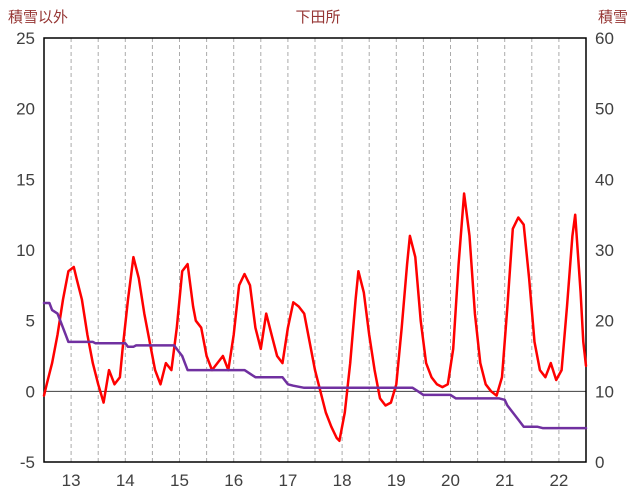  What do you see at coordinates (179, 480) in the screenshot?
I see `x-axis-tick-label: 15` at bounding box center [179, 480].